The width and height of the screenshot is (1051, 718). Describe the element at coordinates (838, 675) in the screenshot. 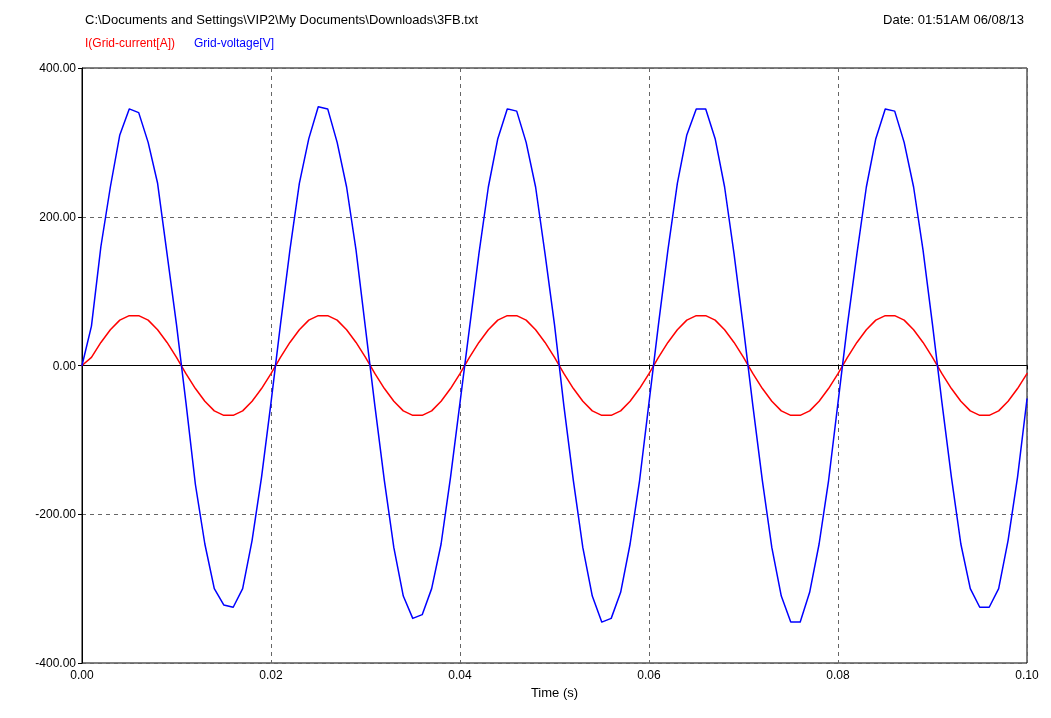

I see `x-tick-label: 0.08` at that location.